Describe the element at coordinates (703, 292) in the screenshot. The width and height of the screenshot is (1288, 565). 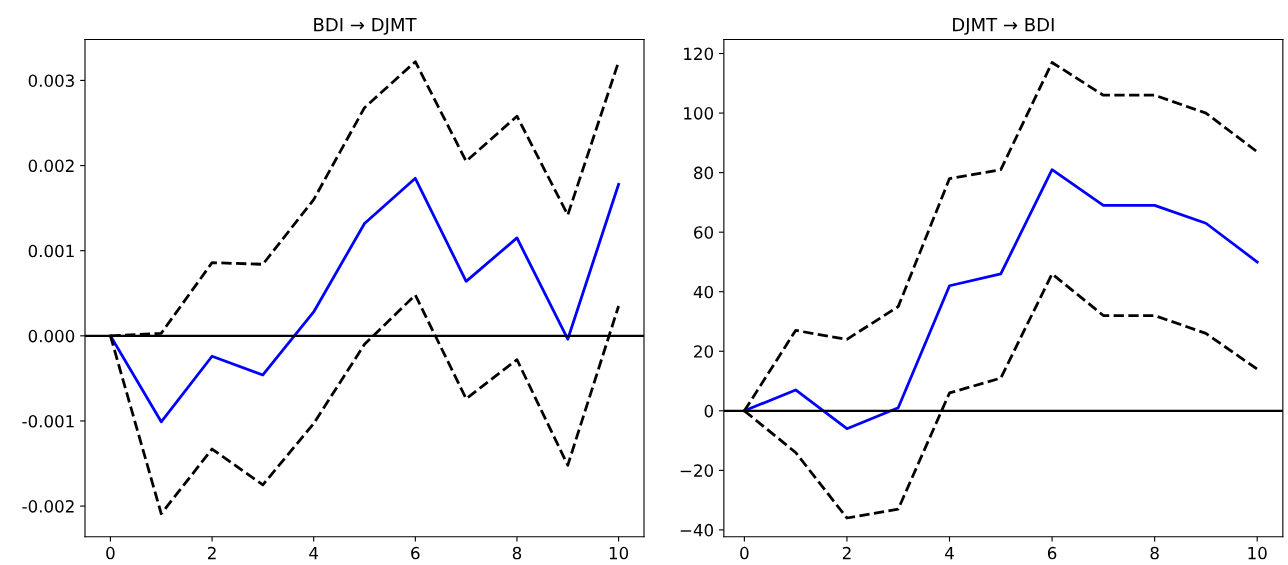
I see `y-tick-label: 40` at that location.